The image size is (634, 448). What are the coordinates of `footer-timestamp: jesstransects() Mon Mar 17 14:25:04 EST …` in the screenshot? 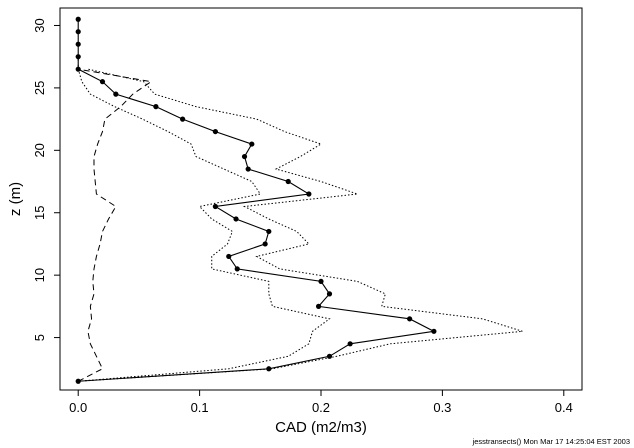 It's located at (551, 441).